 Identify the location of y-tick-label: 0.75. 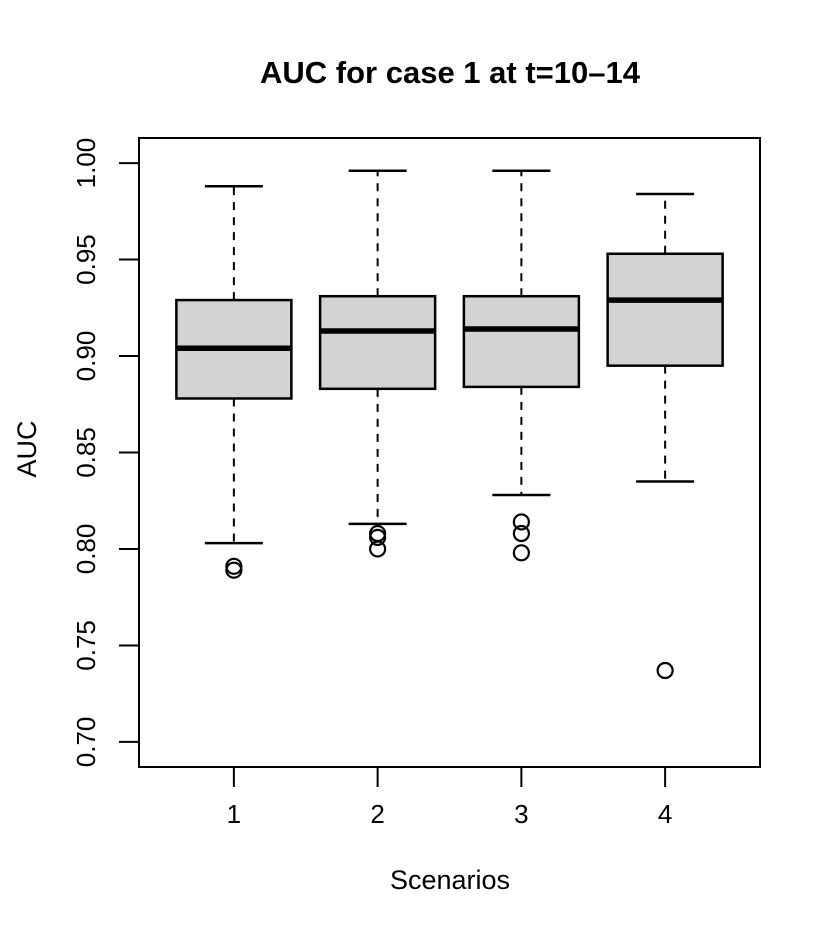
(86, 645).